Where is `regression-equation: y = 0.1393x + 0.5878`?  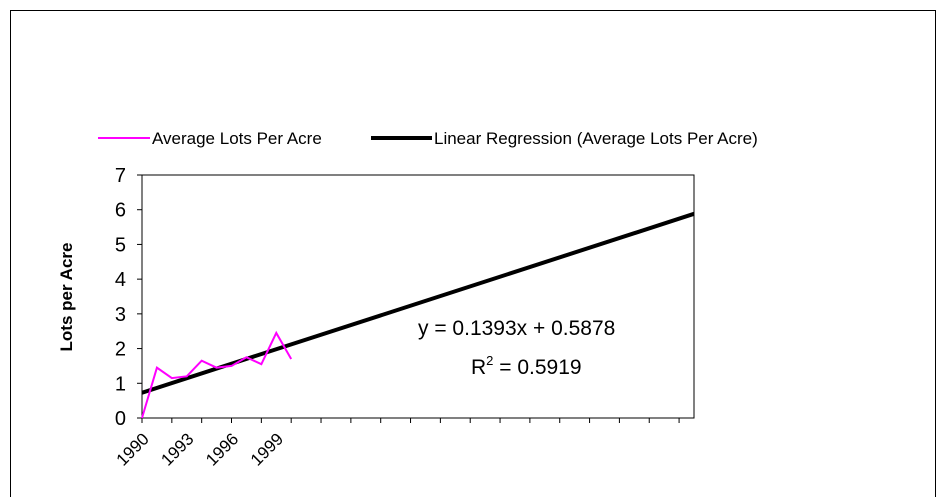 regression-equation: y = 0.1393x + 0.5878 is located at coordinates (516, 328).